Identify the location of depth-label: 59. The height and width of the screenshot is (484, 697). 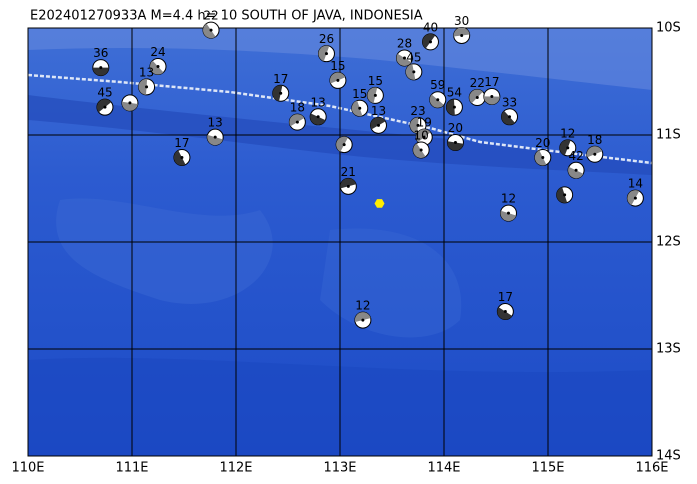
(437, 85).